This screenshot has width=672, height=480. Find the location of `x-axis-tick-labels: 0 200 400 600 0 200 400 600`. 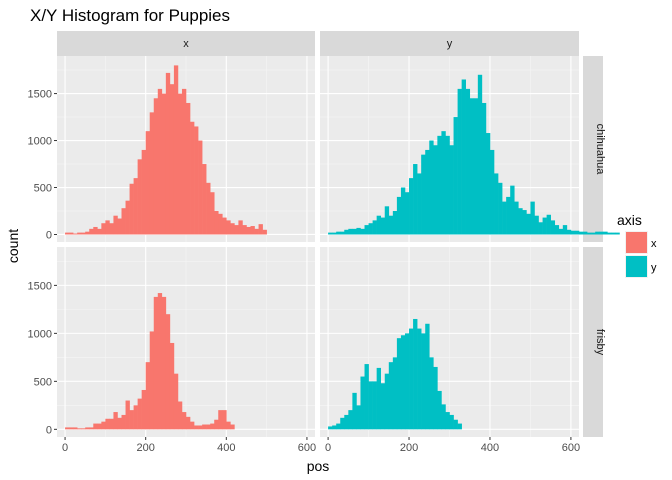

x-axis-tick-labels: 0 200 400 600 0 200 400 600 is located at coordinates (321, 445).